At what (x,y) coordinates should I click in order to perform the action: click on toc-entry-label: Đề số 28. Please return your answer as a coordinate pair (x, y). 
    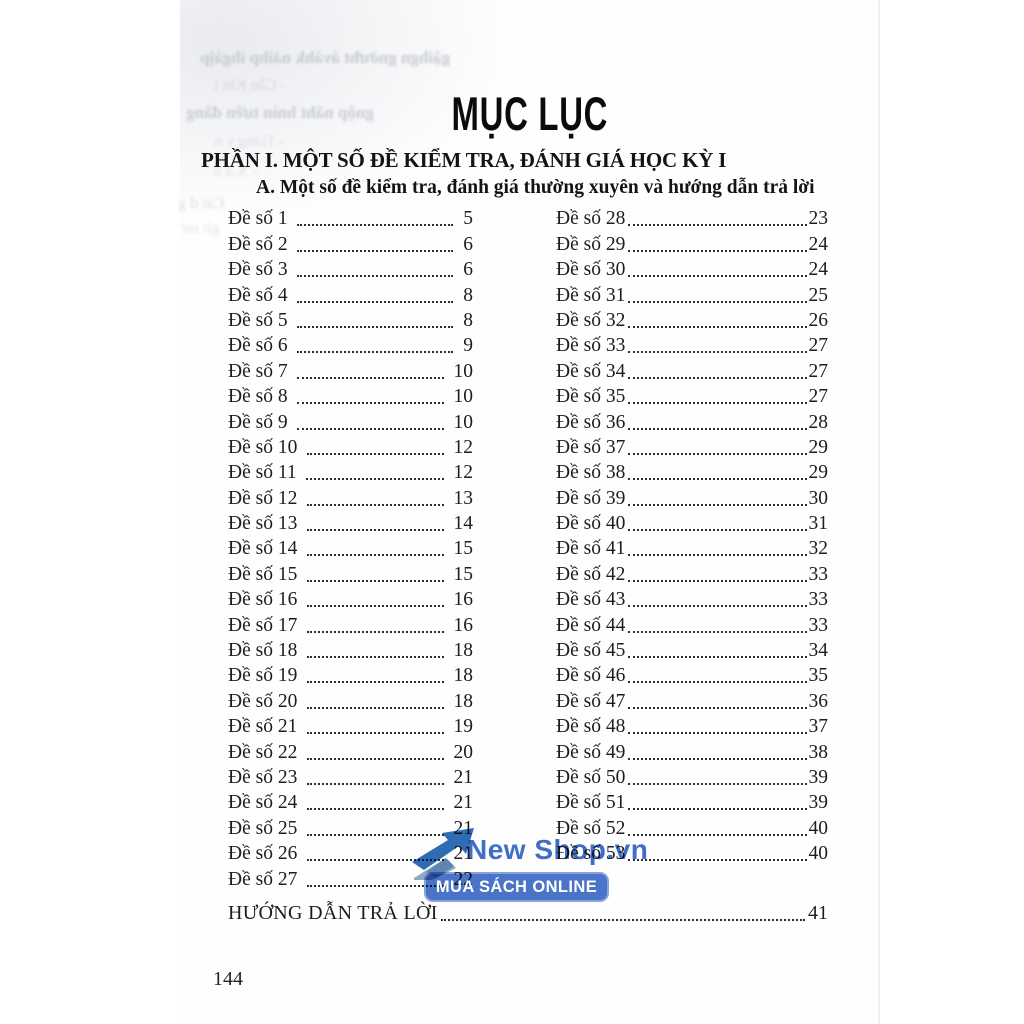
    Looking at the image, I should click on (591, 219).